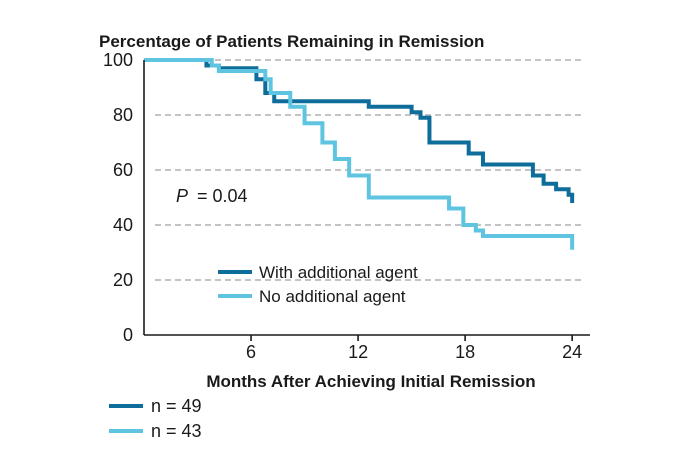 The height and width of the screenshot is (466, 690). Describe the element at coordinates (176, 406) in the screenshot. I see `n-legend-label: n = 49` at that location.